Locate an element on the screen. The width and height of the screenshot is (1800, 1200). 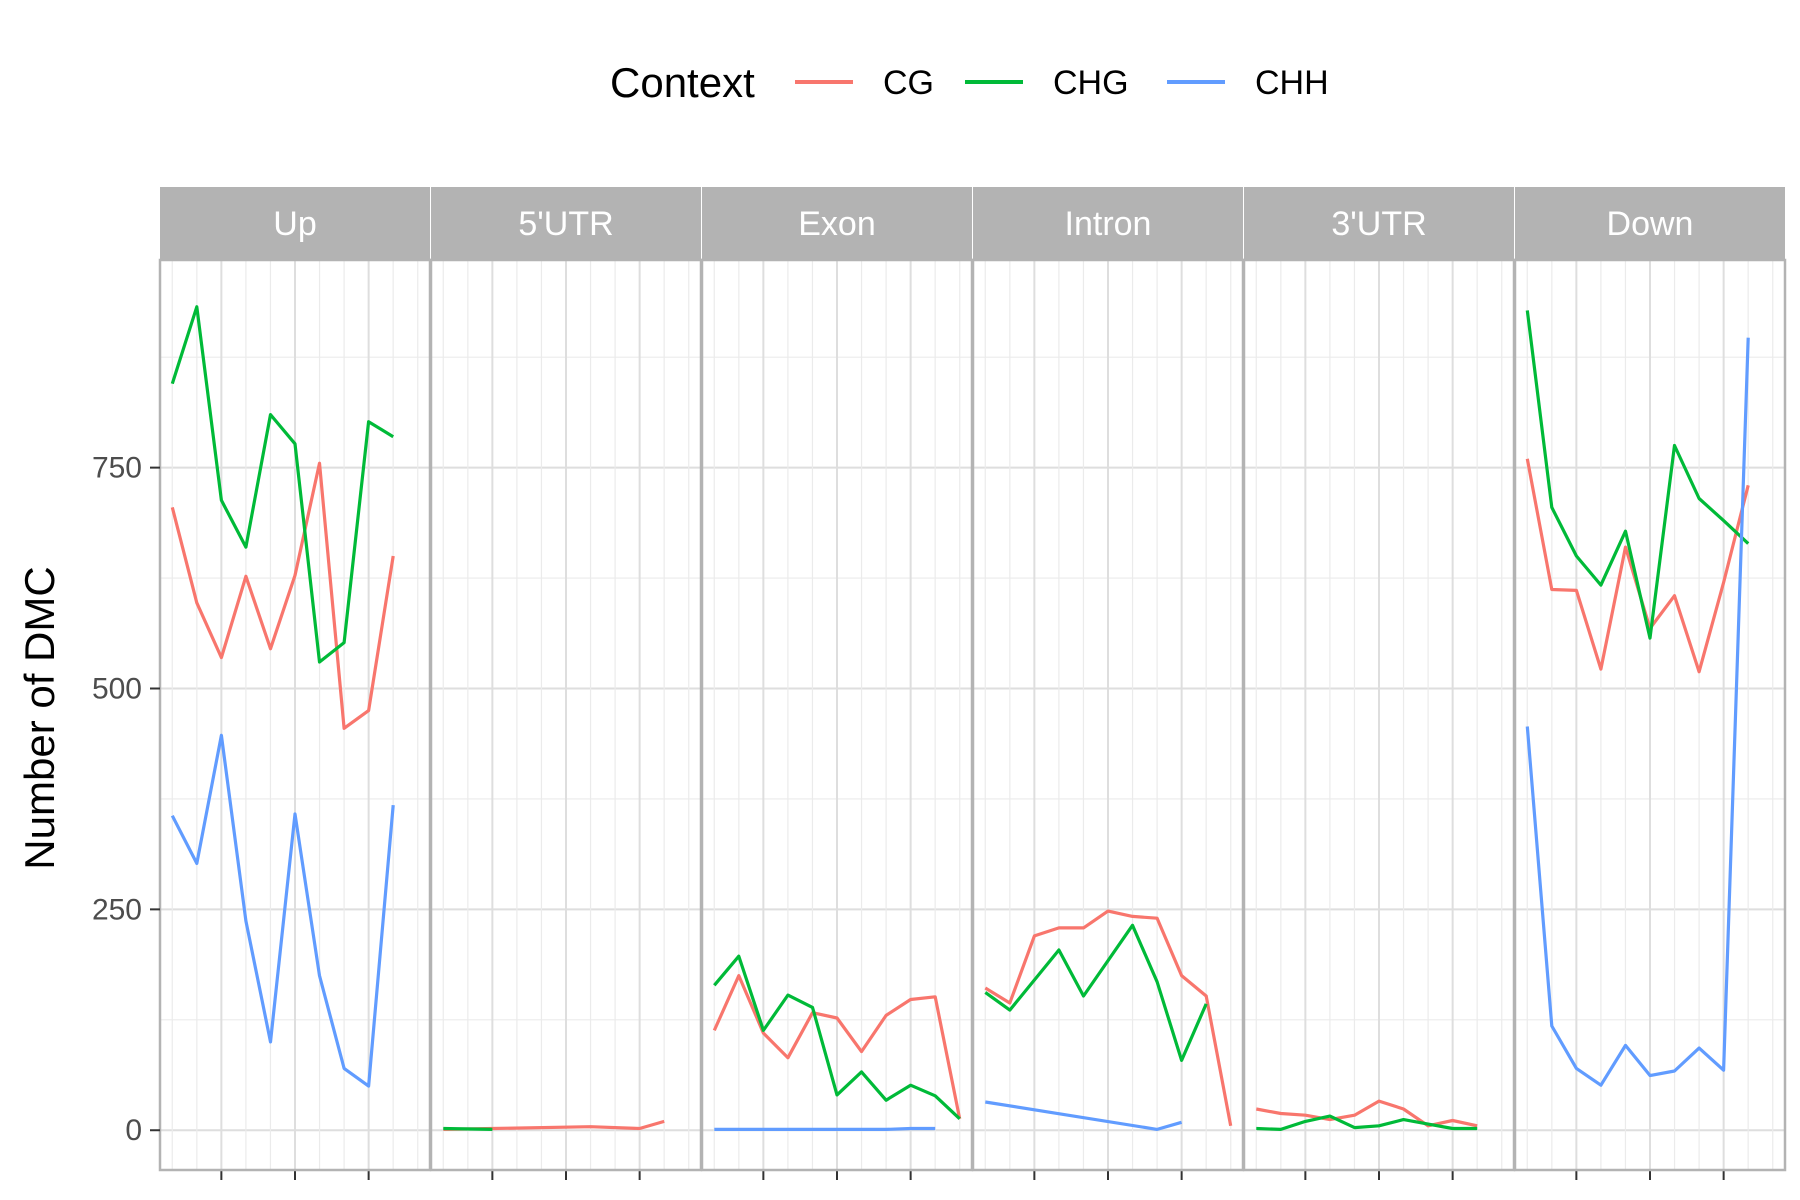
facet-5utr: 5'UTR is located at coordinates (566, 683).